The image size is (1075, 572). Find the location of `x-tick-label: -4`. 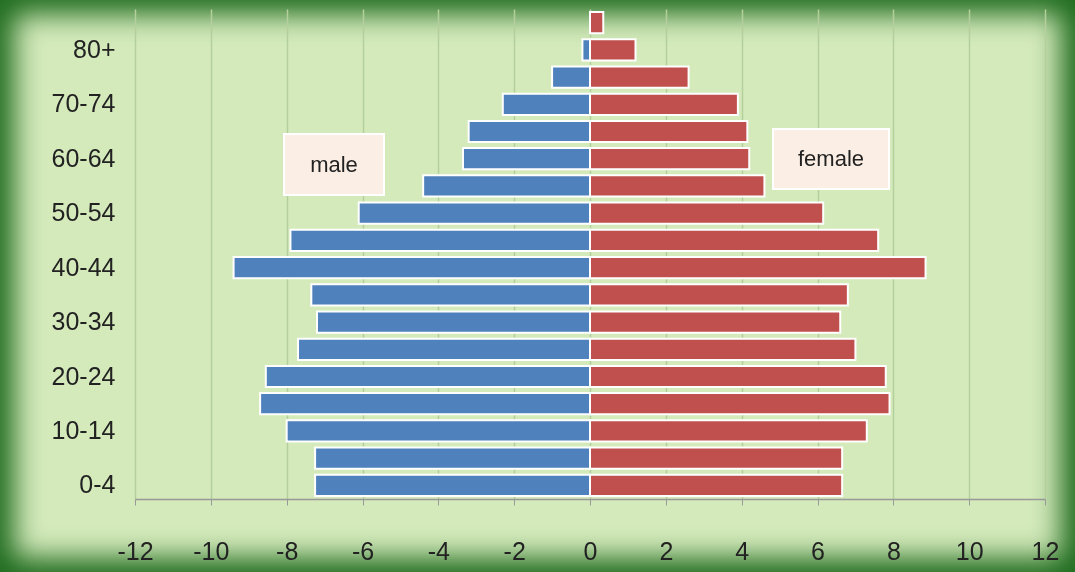

x-tick-label: -4 is located at coordinates (439, 550).